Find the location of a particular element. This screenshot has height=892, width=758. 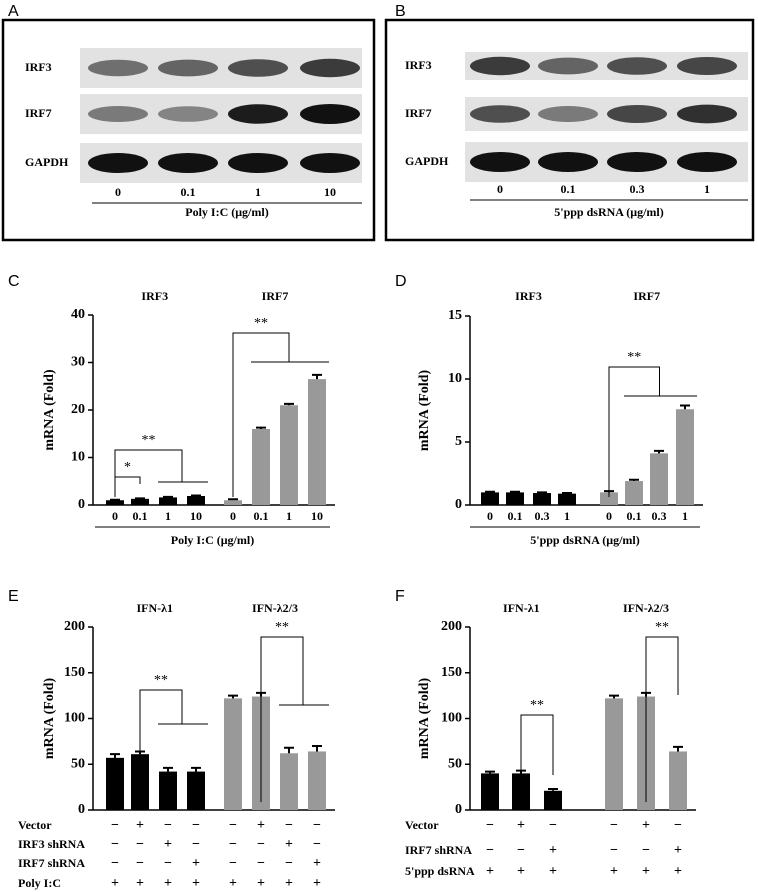

x-axis-label: 5'ppp dsRNA (μg/ml) is located at coordinates (609, 212).